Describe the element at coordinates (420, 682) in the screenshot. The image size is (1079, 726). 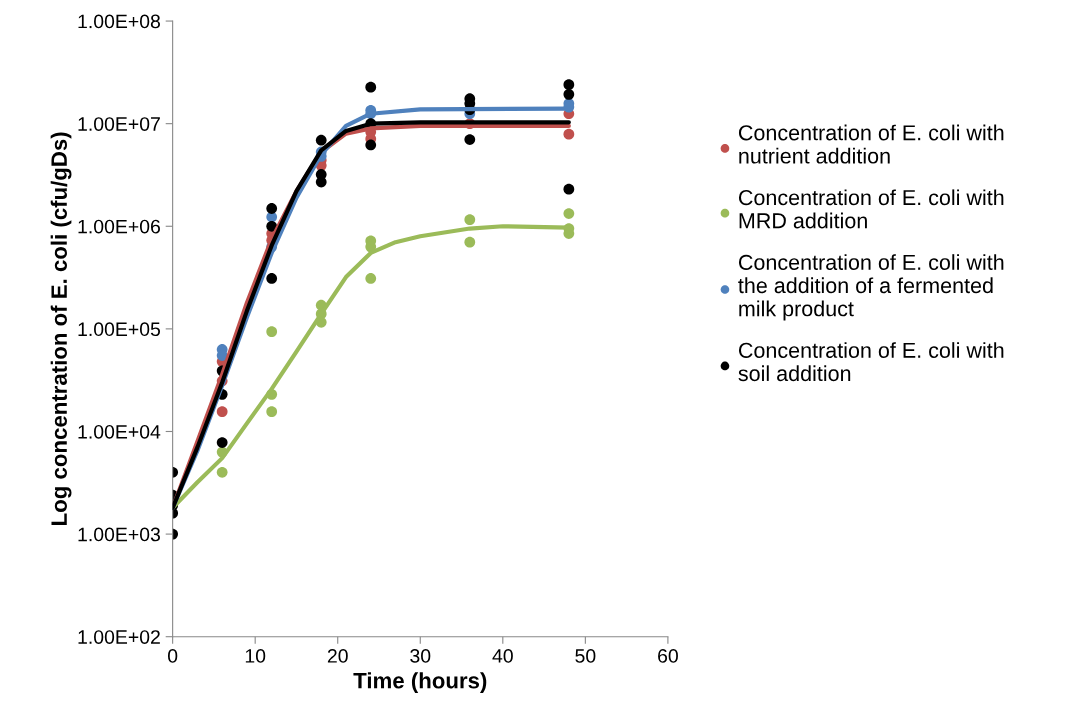
I see `x-axis-title: Time (hours)` at that location.